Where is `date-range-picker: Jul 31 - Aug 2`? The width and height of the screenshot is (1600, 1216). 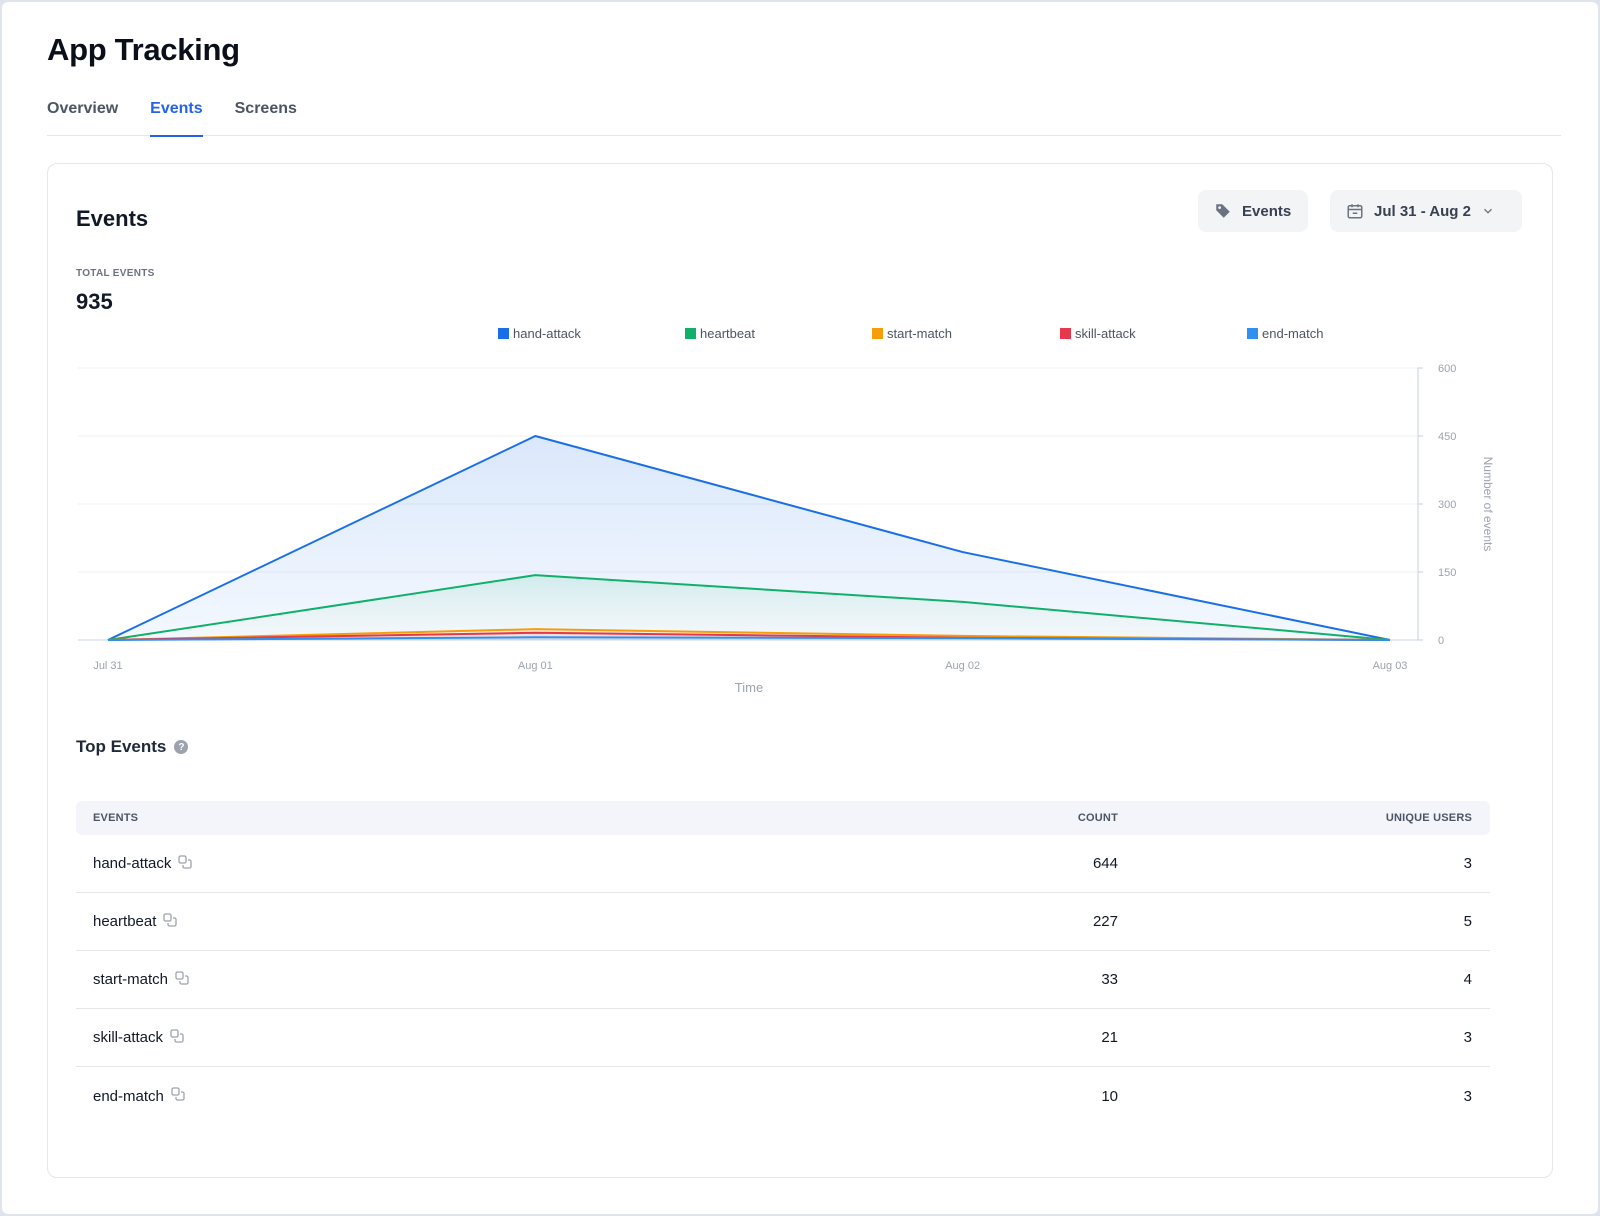 date-range-picker: Jul 31 - Aug 2 is located at coordinates (1426, 211).